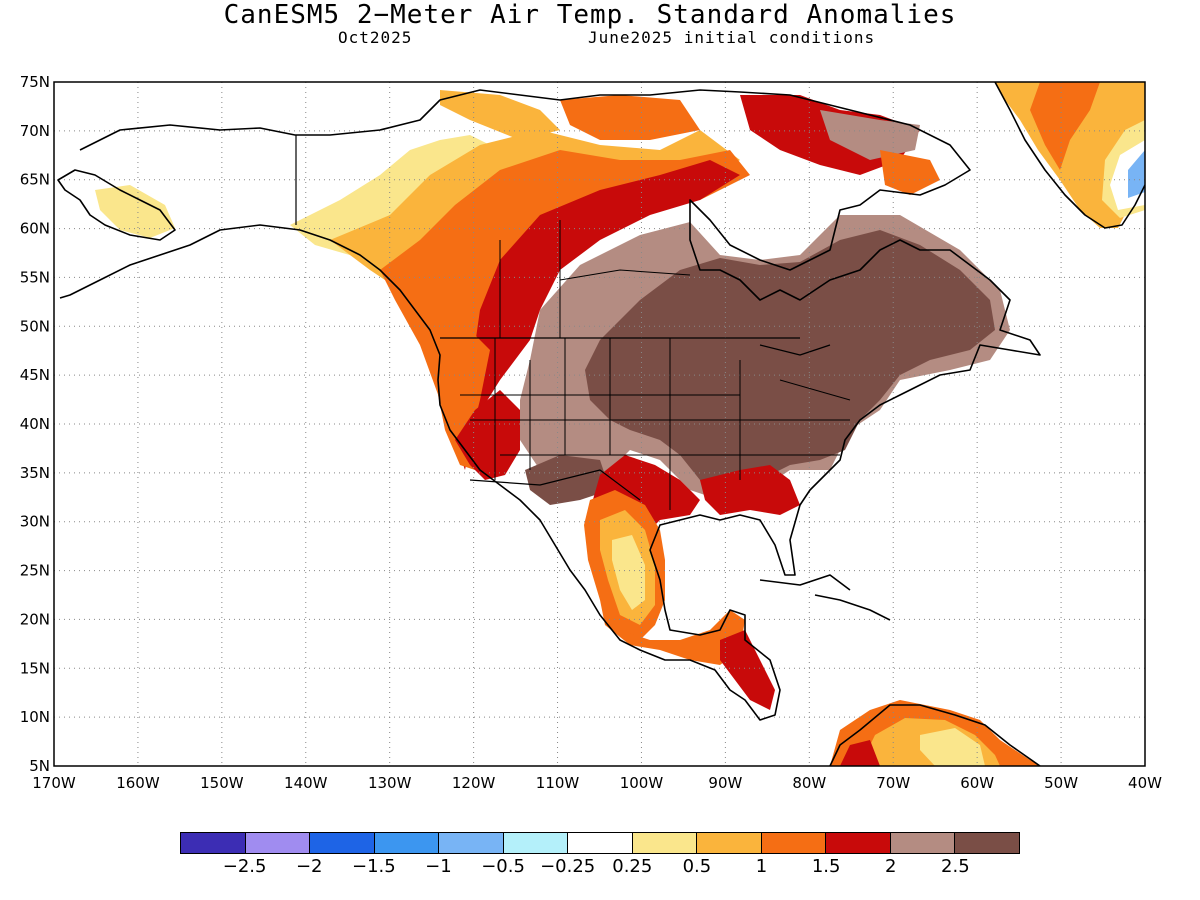 This screenshot has height=900, width=1200. Describe the element at coordinates (35, 180) in the screenshot. I see `lat-tick-label: 65N` at that location.